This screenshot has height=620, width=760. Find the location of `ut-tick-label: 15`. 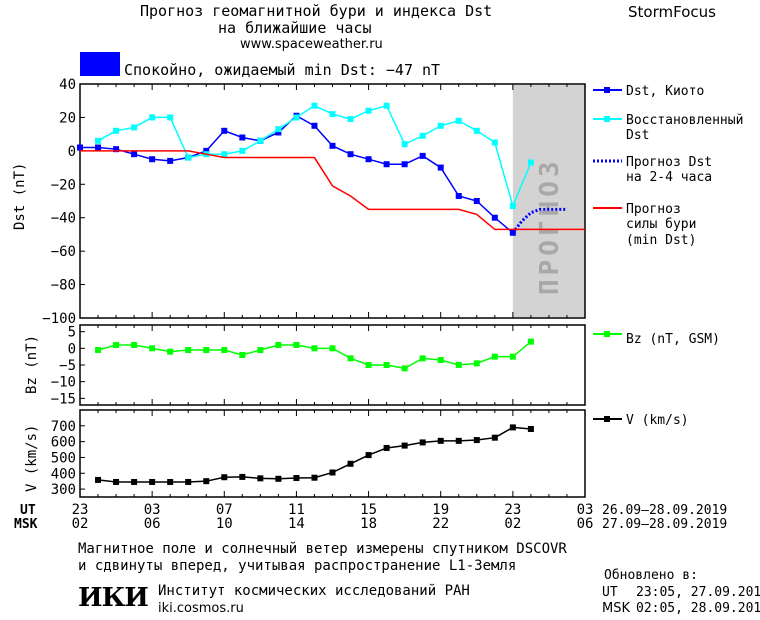

ut-tick-label: 15 is located at coordinates (368, 510).